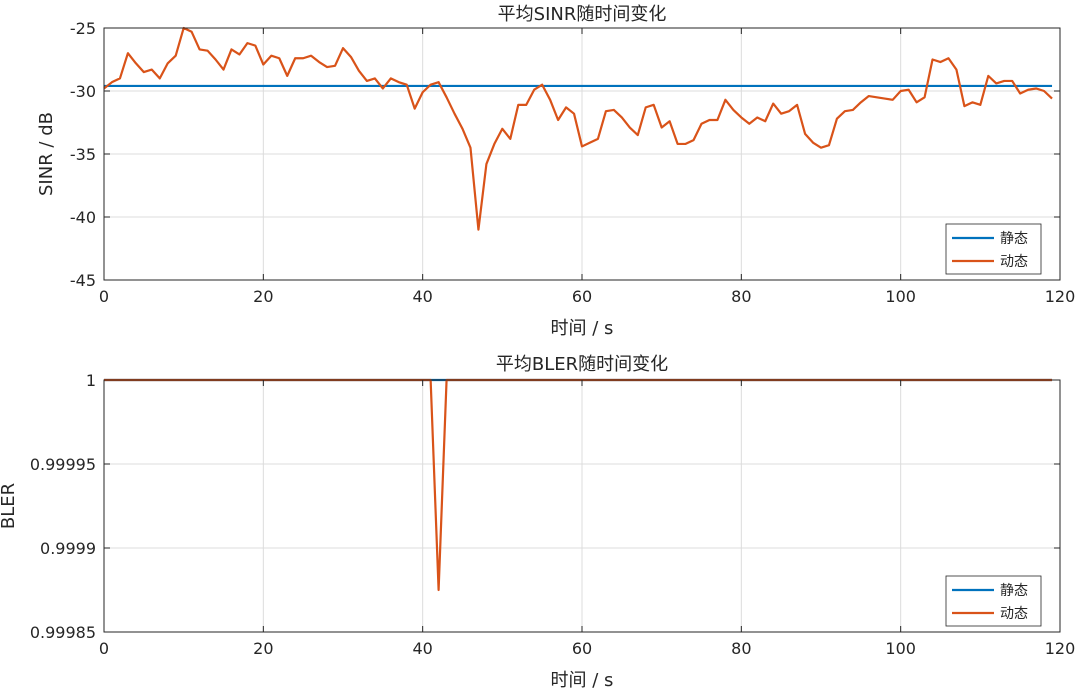 The width and height of the screenshot is (1080, 692). Describe the element at coordinates (582, 14) in the screenshot. I see `chart-title: 平均SINR随时间变化` at that location.